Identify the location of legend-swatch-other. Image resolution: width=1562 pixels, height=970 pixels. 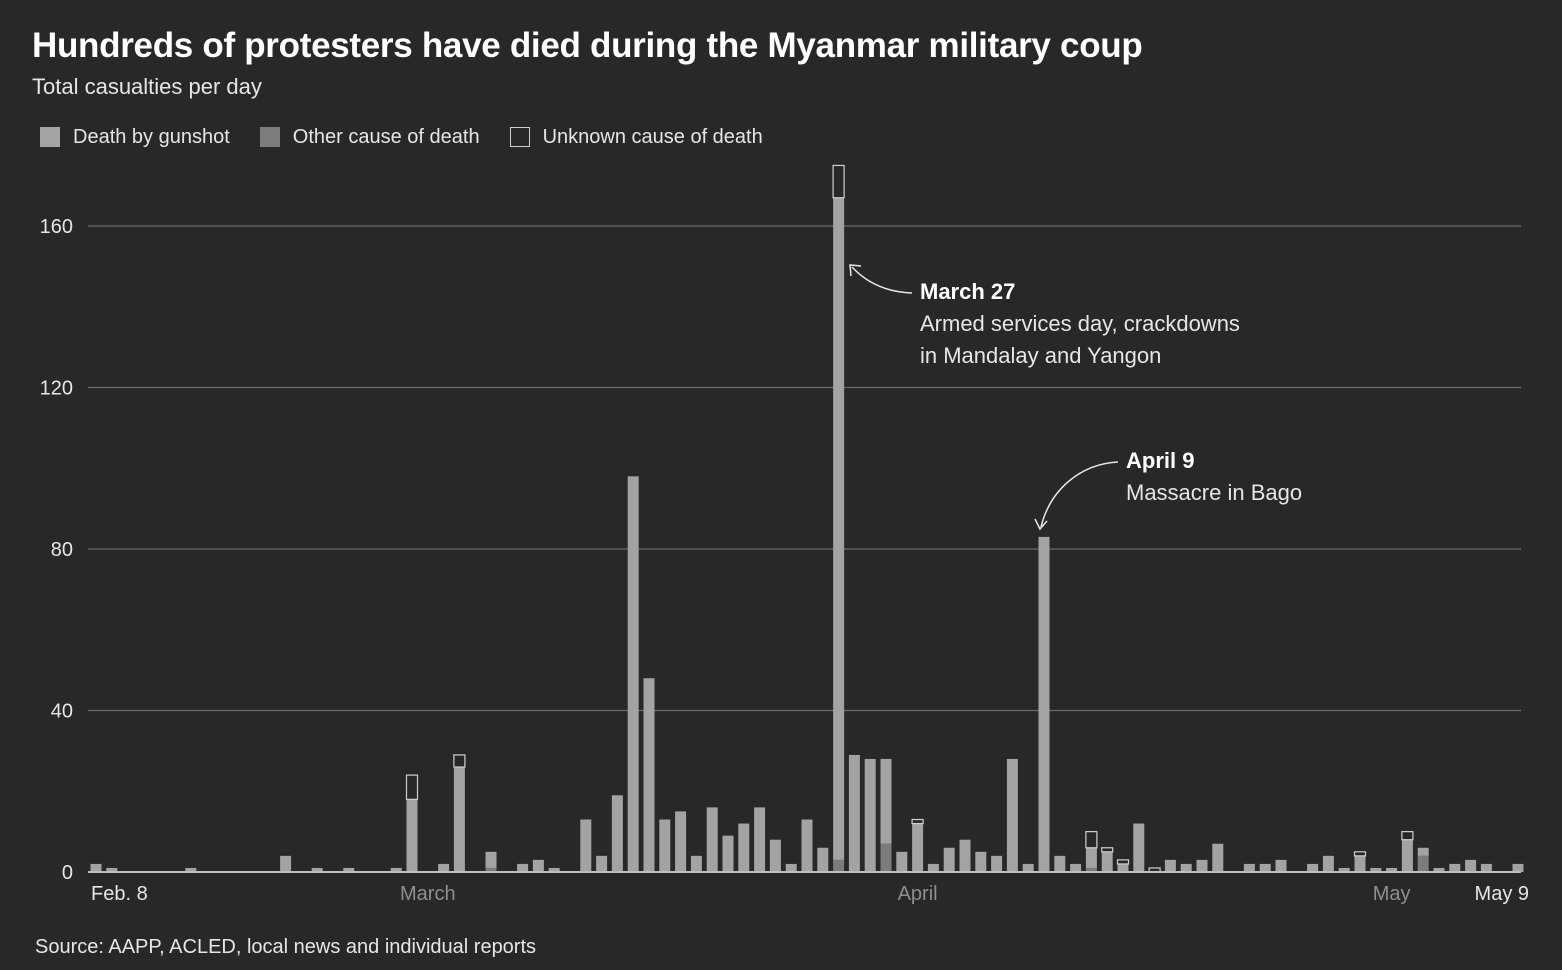
(269, 137).